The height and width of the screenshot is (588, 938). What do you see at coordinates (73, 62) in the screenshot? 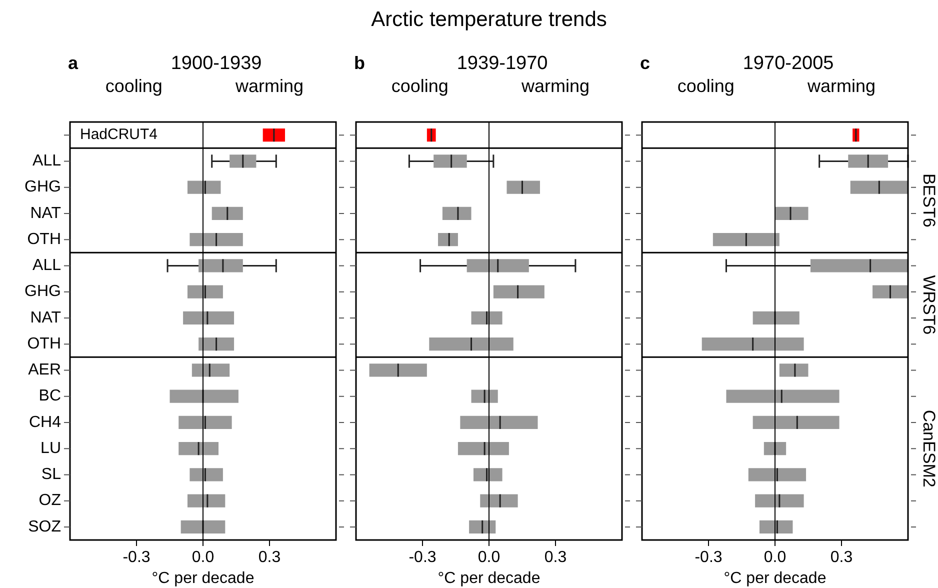
I see `text: a` at bounding box center [73, 62].